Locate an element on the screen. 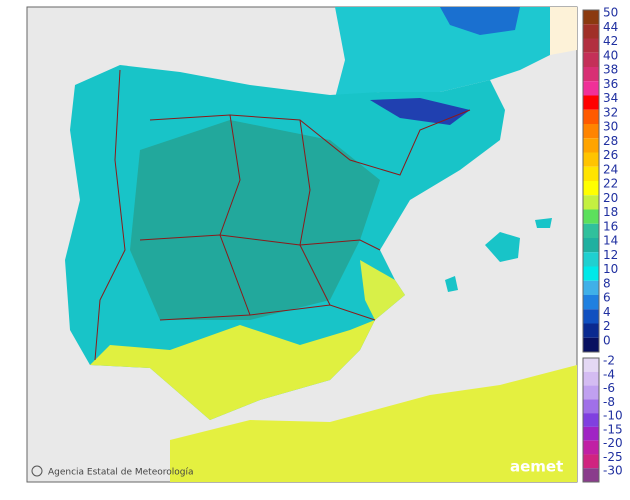  legend-label: 20 is located at coordinates (610, 198).